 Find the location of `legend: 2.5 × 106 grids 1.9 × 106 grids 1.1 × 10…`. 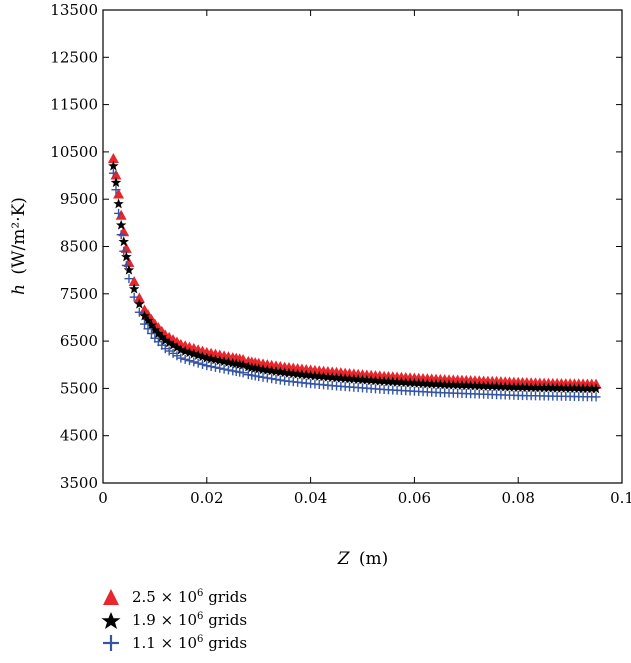

legend: 2.5 × 106 grids 1.9 × 106 grids 1.1 × 10… is located at coordinates (173, 619).